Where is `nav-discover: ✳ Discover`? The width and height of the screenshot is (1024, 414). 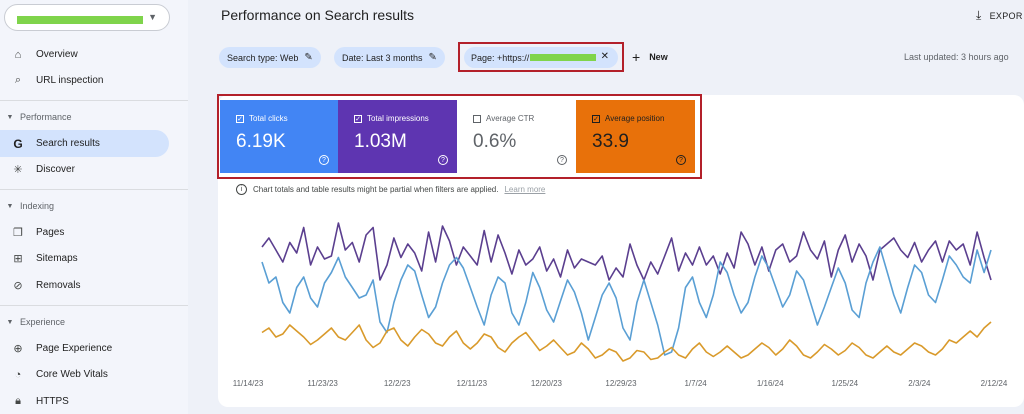 nav-discover: ✳ Discover is located at coordinates (84, 169).